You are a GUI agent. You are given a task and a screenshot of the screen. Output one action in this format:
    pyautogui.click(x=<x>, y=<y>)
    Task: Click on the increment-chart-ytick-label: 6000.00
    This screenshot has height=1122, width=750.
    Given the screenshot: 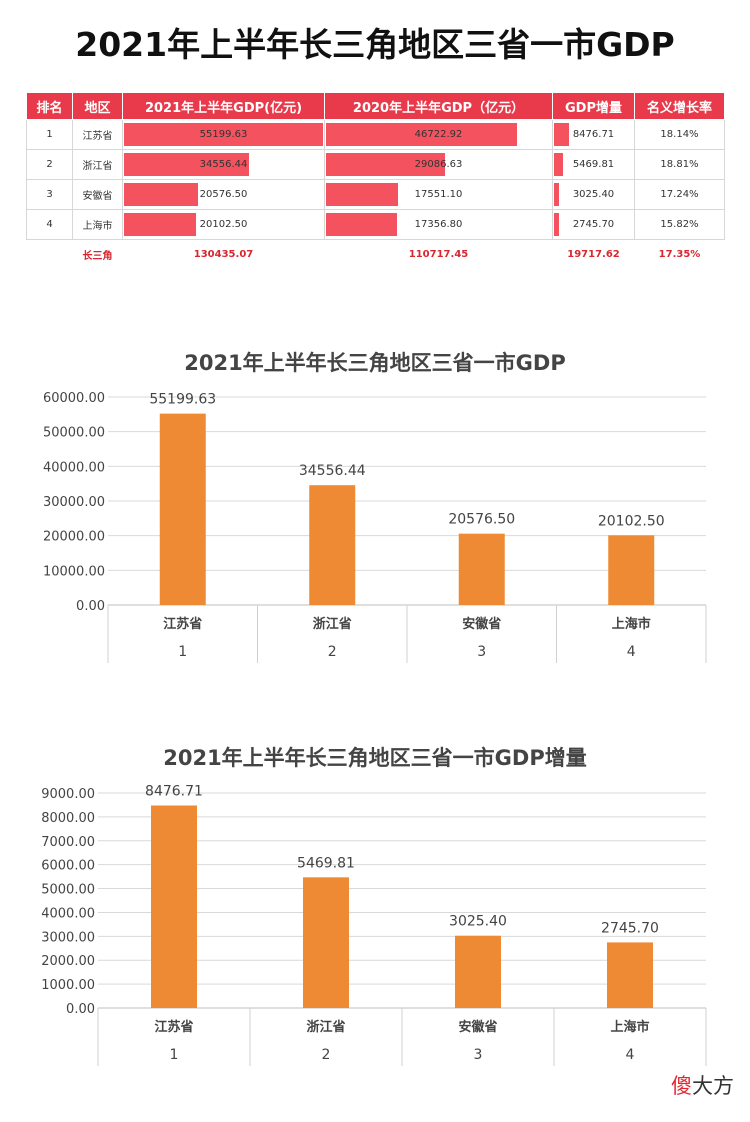 What is the action you would take?
    pyautogui.click(x=68, y=866)
    